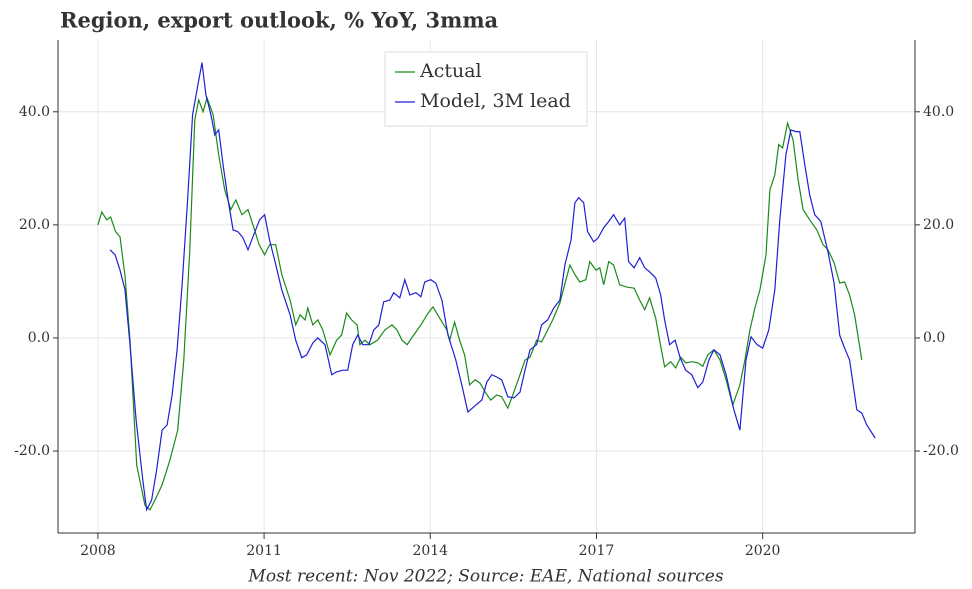  I want to click on y2-tick-label: 0.0, so click(934, 338).